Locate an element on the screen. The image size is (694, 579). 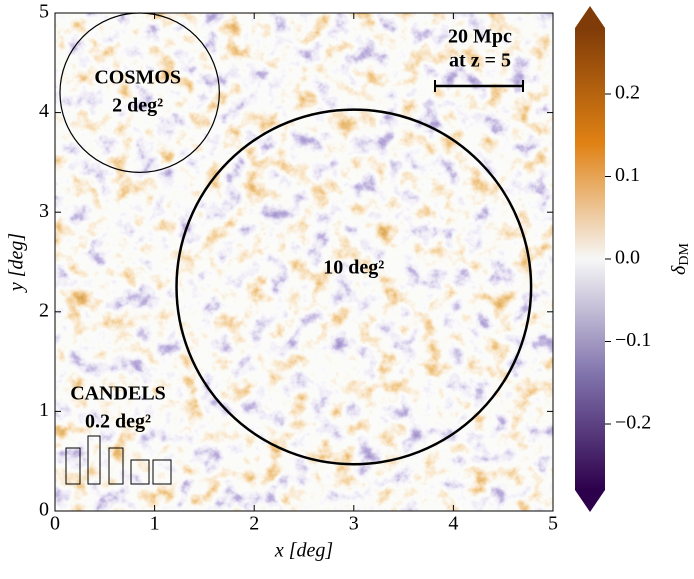
y-tick-label: 3 is located at coordinates (44, 211).